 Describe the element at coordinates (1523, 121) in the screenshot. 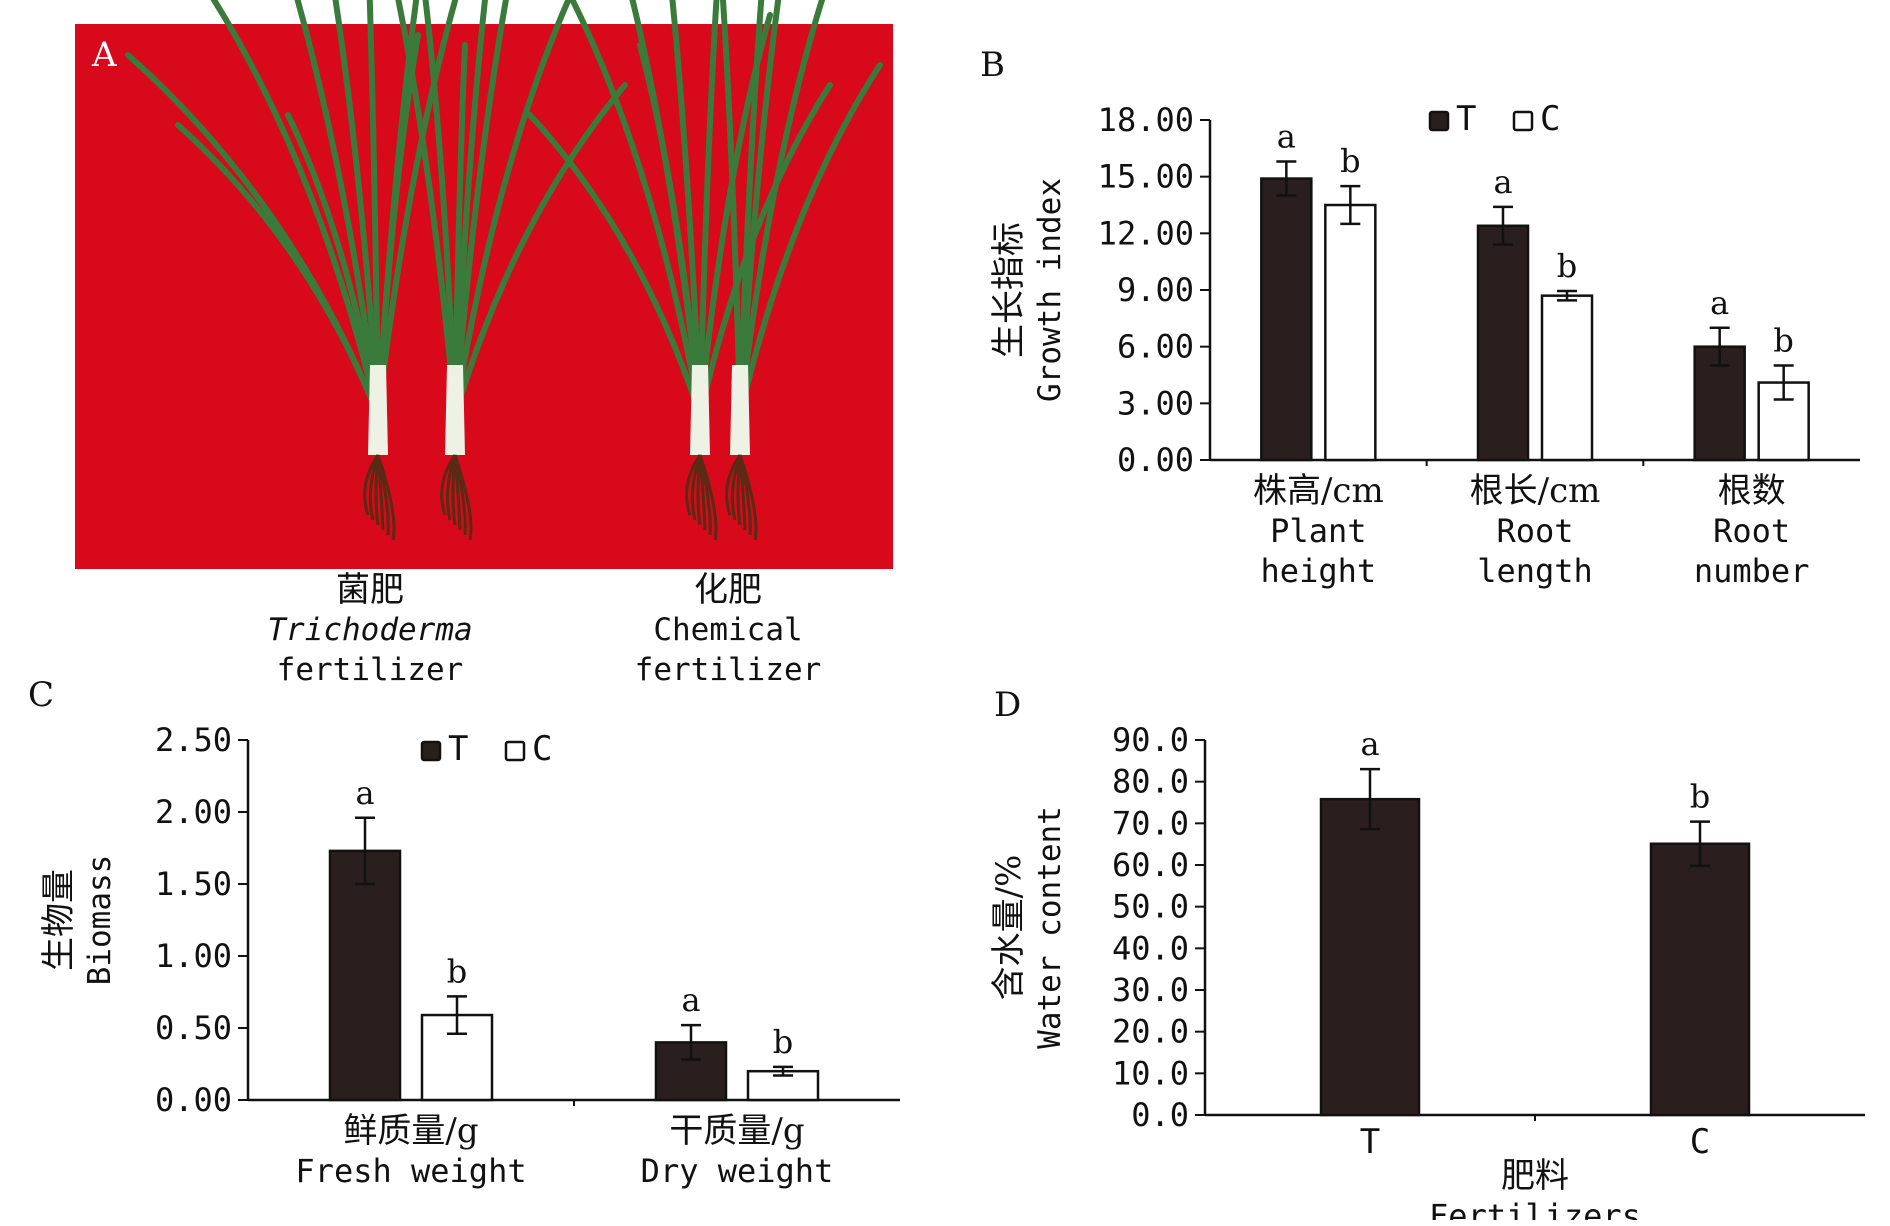

I see `legend-swatch-c` at that location.